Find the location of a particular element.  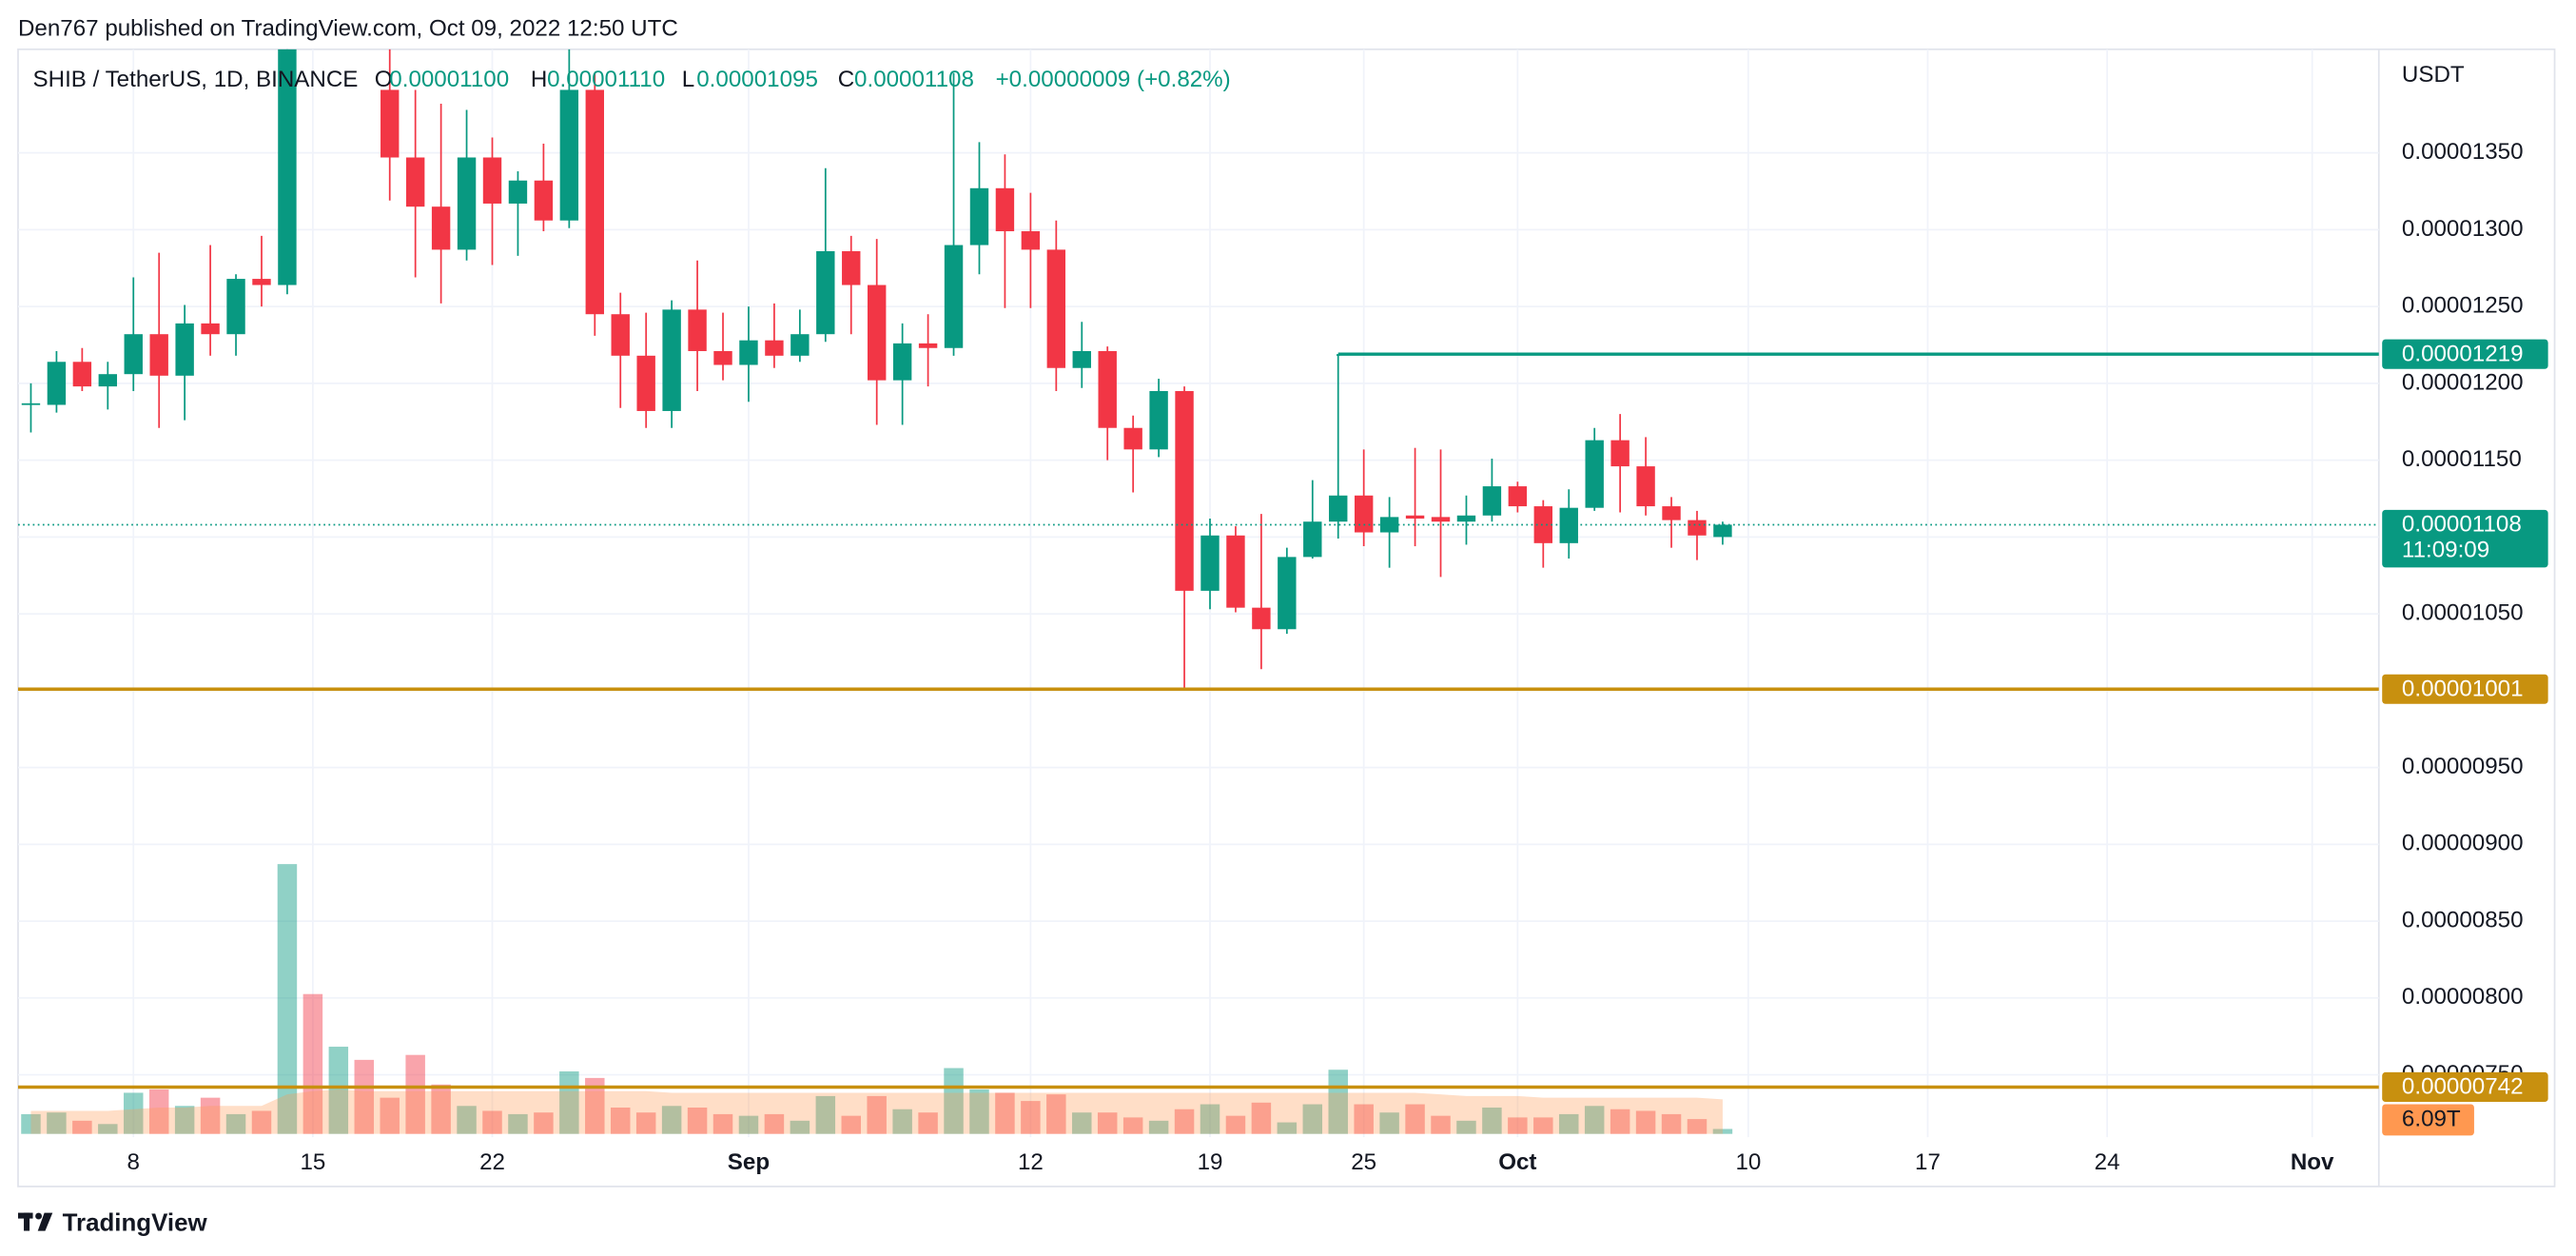

y-tick-label: 0.00000800 is located at coordinates (2463, 997).